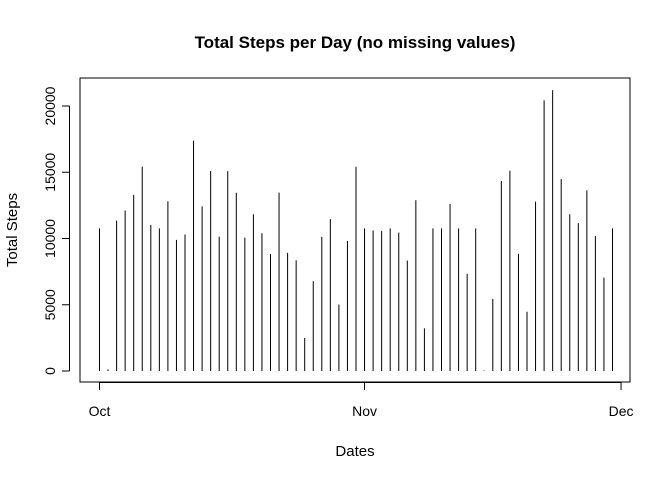  I want to click on y-tick-label: 5000, so click(50, 304).